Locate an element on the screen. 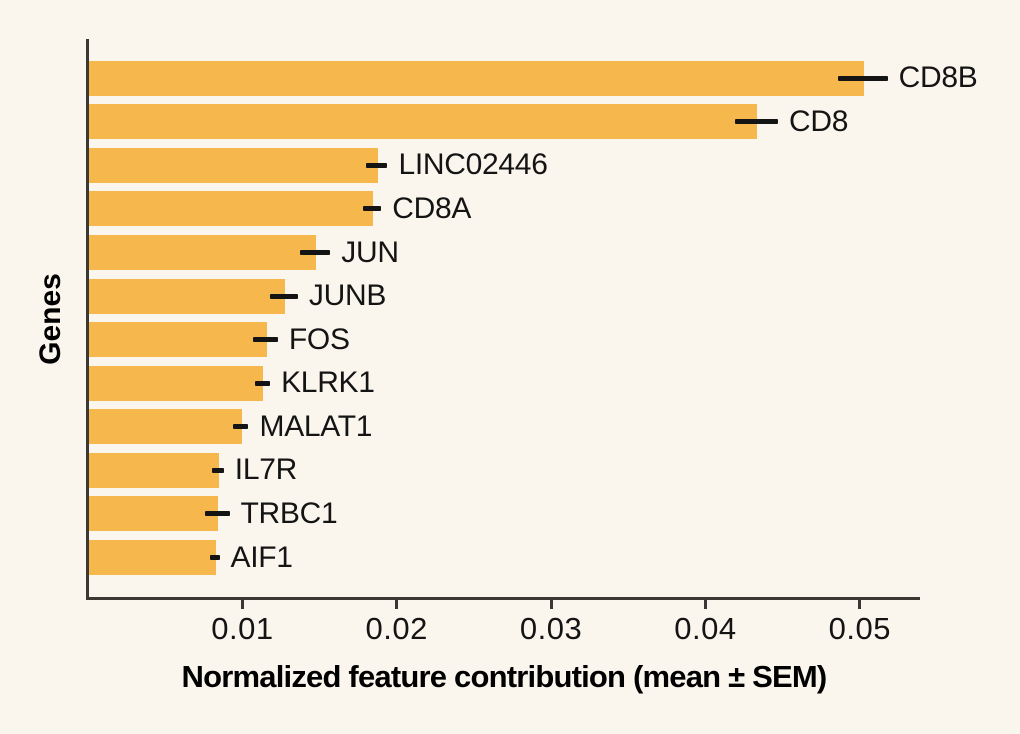 This screenshot has height=734, width=1020. x-tick-label-0.02: 0.02 is located at coordinates (396, 628).